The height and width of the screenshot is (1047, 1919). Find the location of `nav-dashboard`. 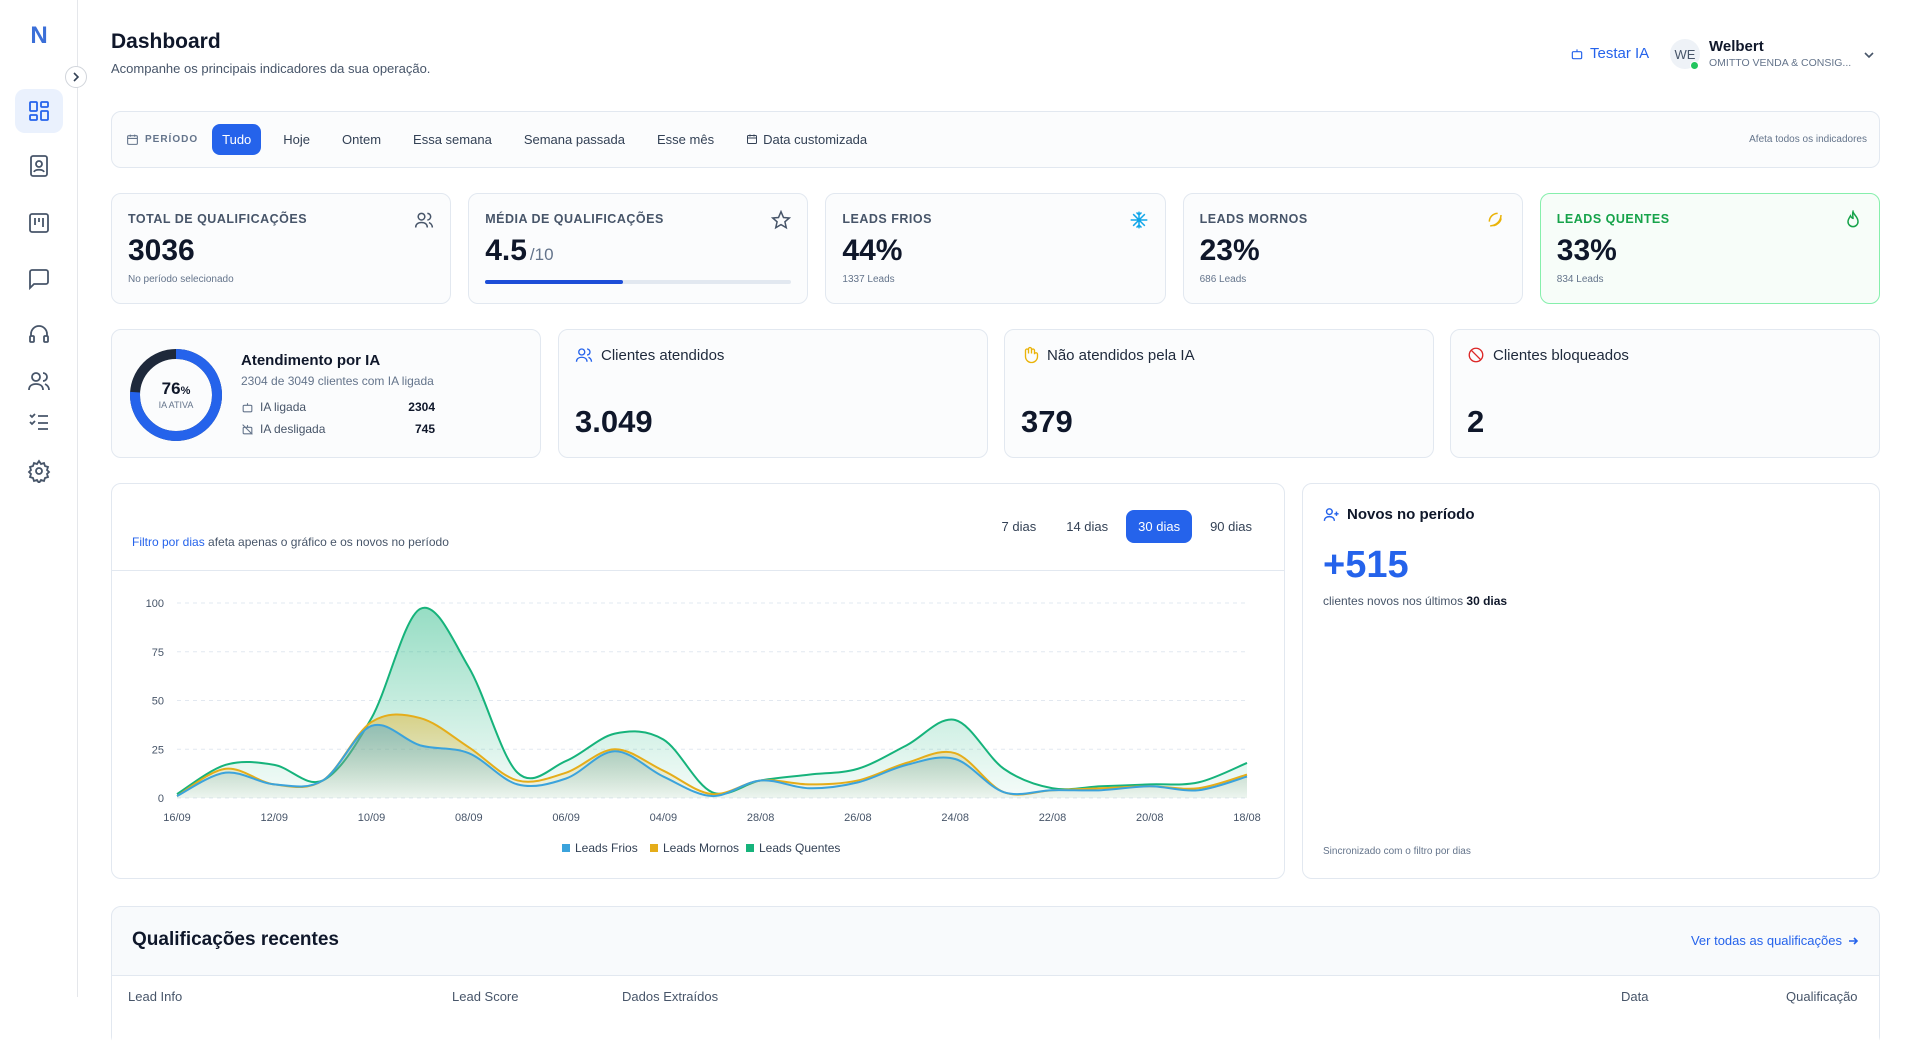

nav-dashboard is located at coordinates (39, 111).